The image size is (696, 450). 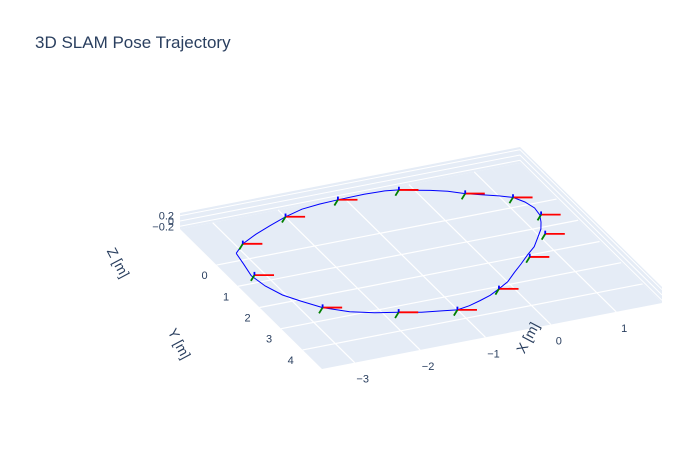 I want to click on trajectory, so click(x=388, y=251).